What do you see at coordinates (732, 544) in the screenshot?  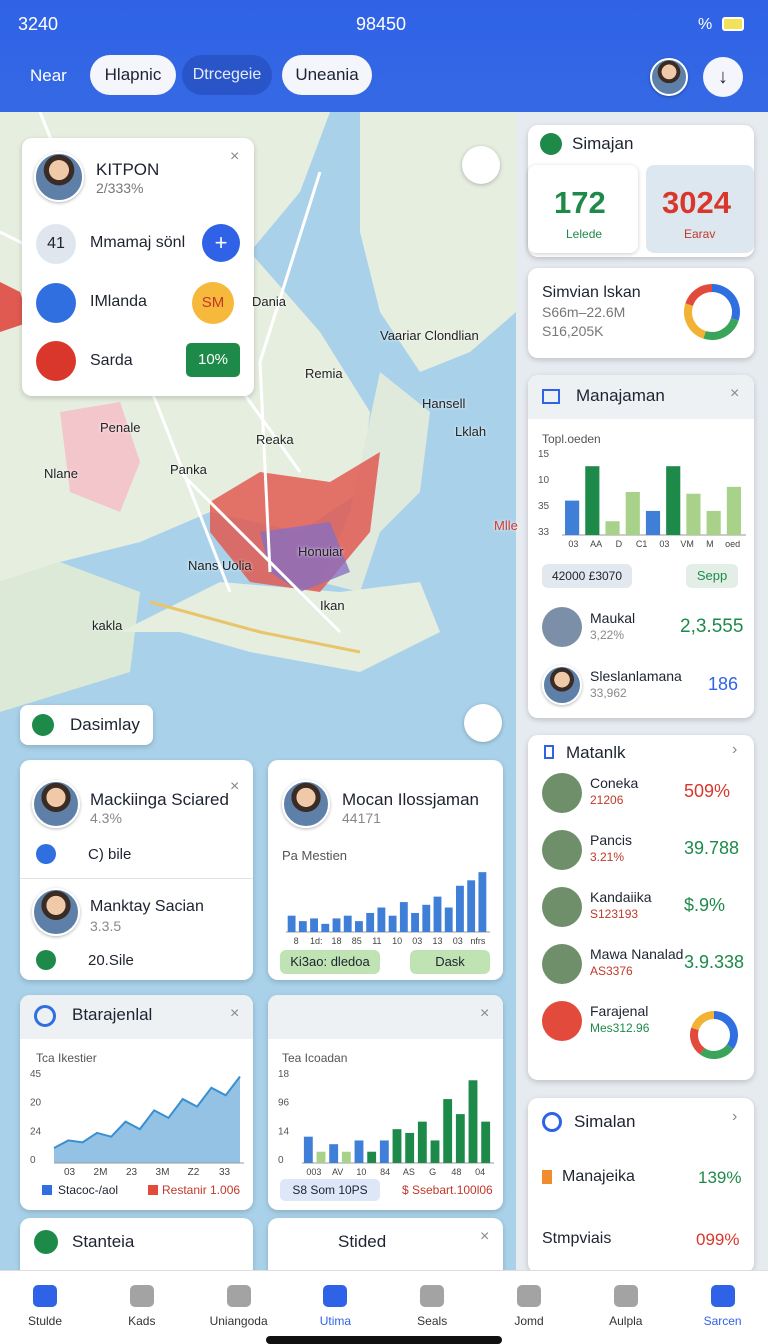 I see `x-tick-label: oed` at bounding box center [732, 544].